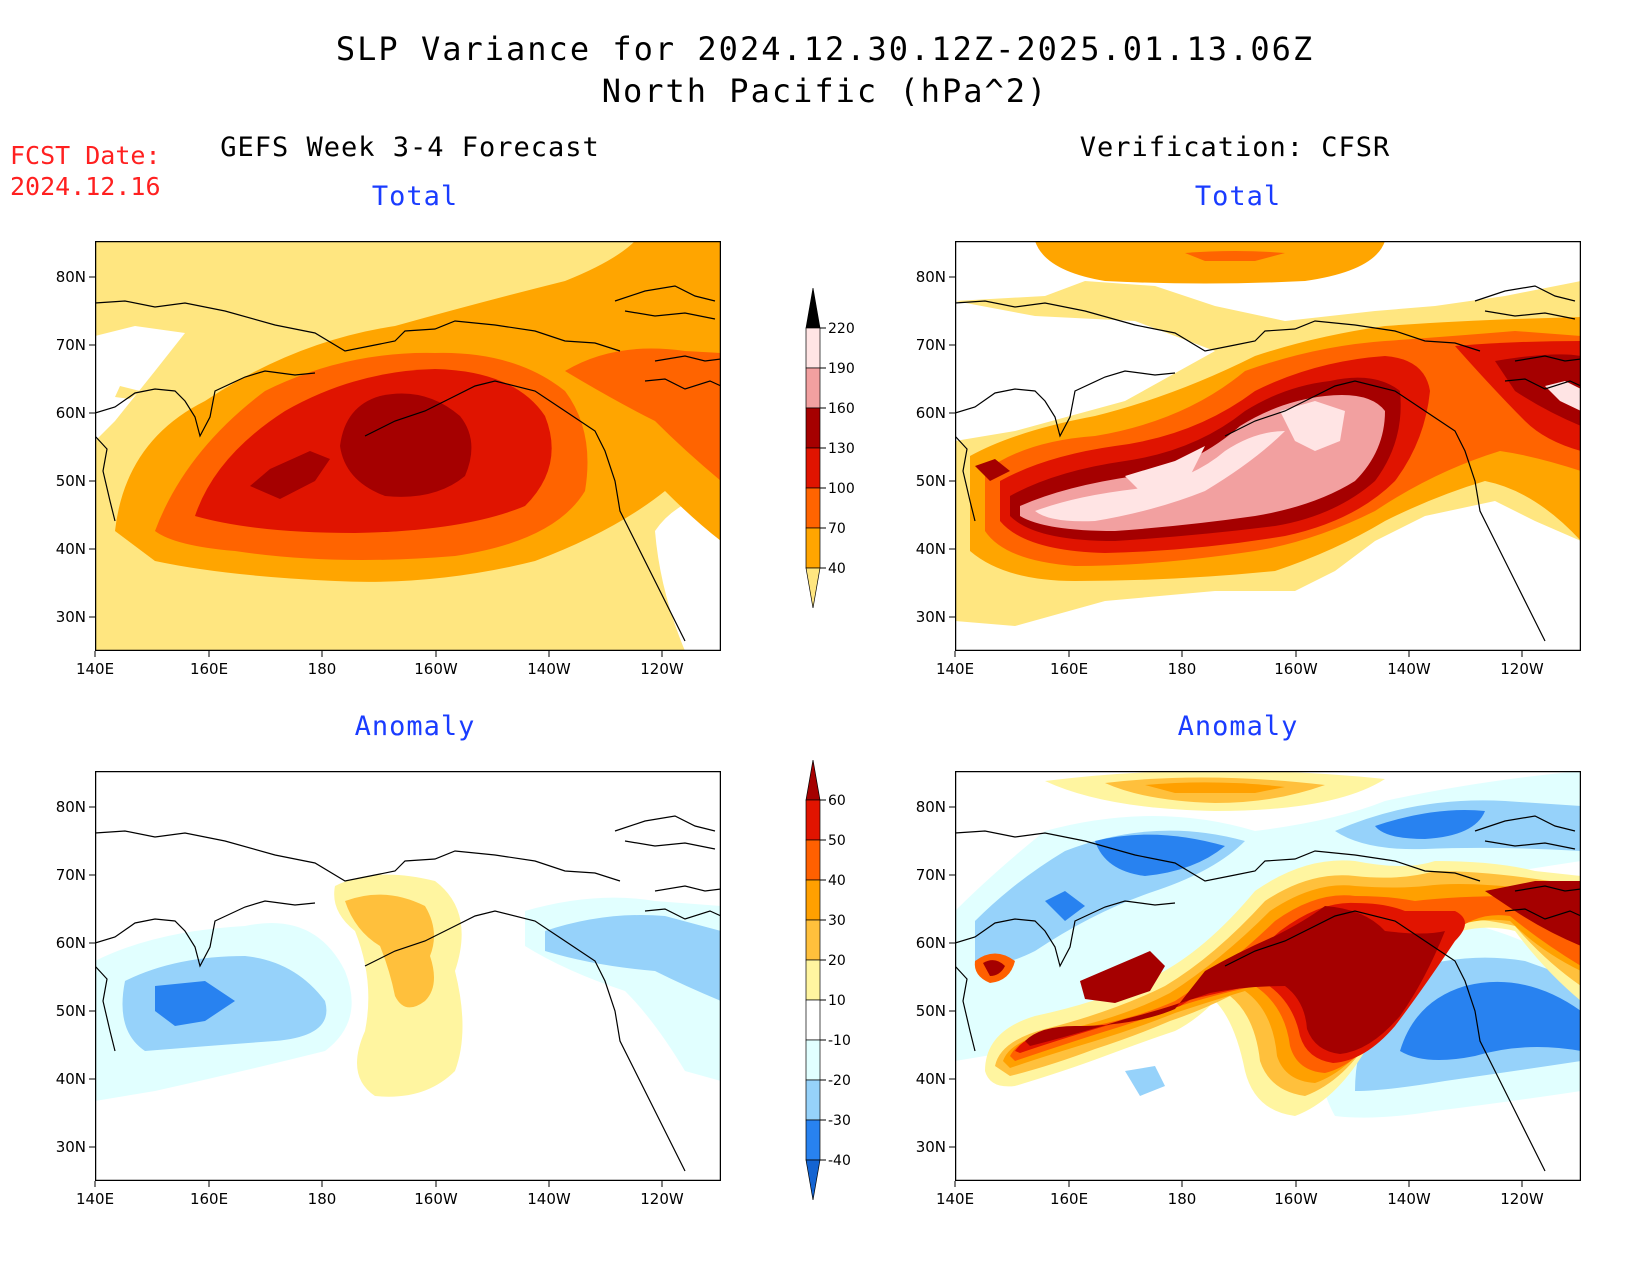  What do you see at coordinates (839, 1081) in the screenshot?
I see `anomaly-colorbar-label: -20` at bounding box center [839, 1081].